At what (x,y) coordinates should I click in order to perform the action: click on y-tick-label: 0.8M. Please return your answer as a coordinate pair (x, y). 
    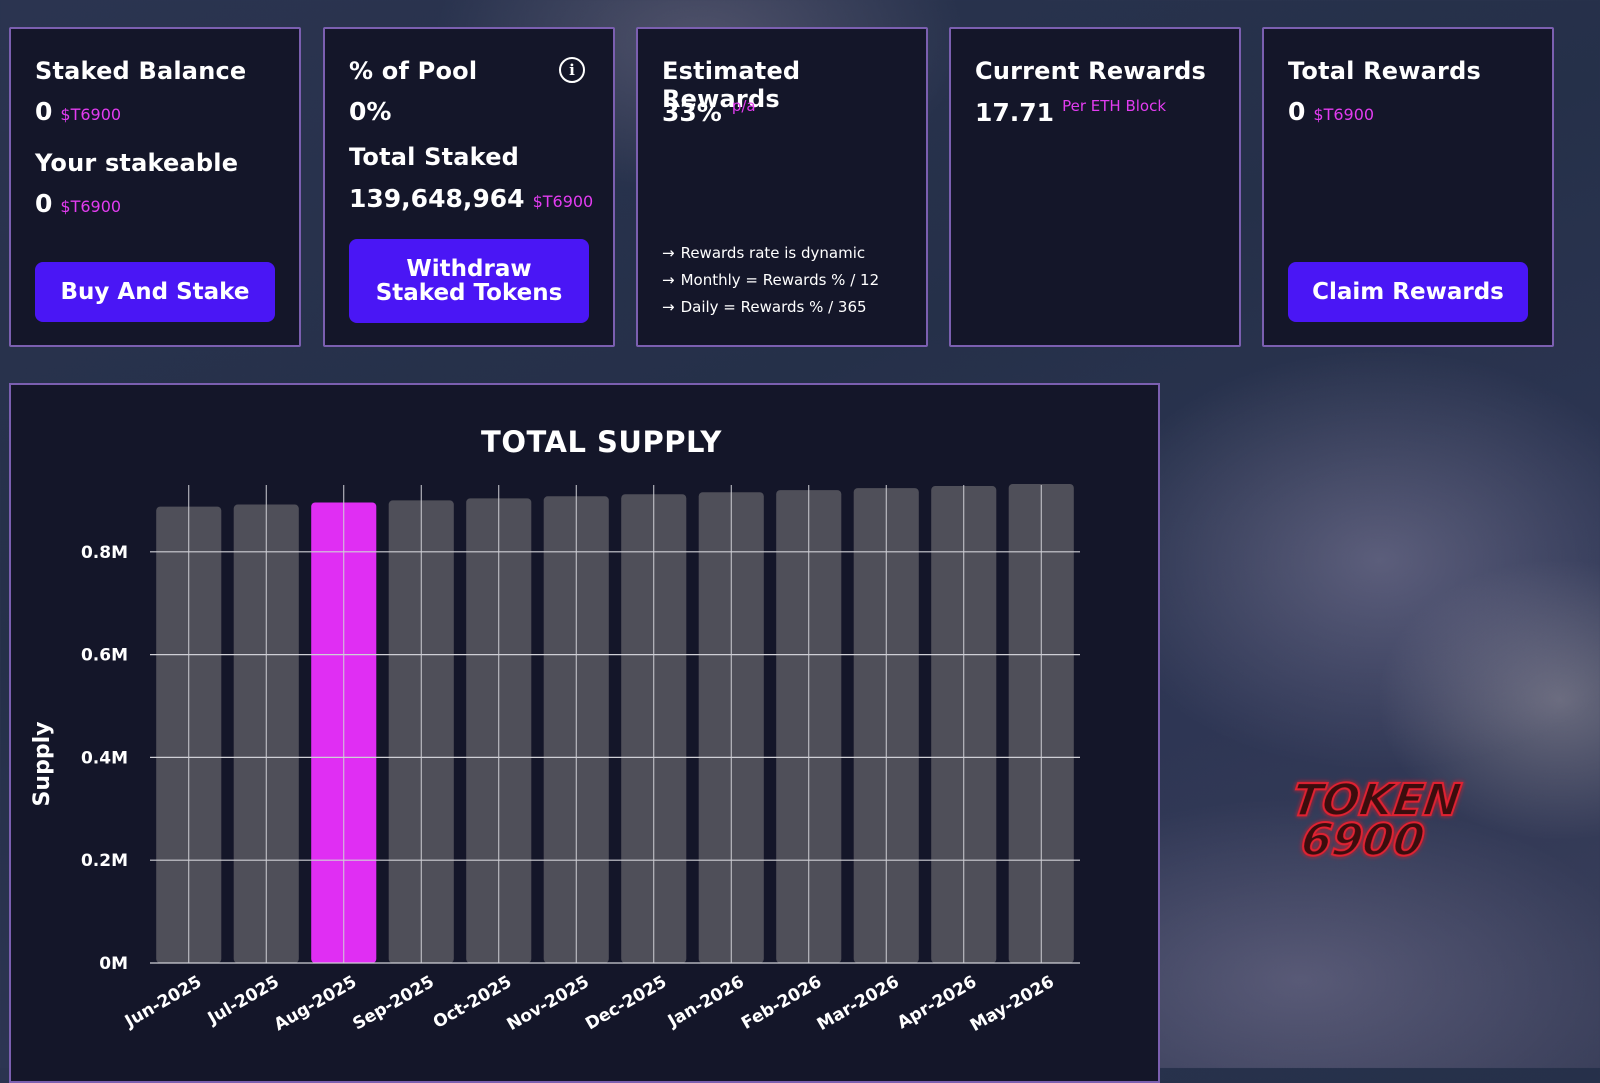
    Looking at the image, I should click on (104, 553).